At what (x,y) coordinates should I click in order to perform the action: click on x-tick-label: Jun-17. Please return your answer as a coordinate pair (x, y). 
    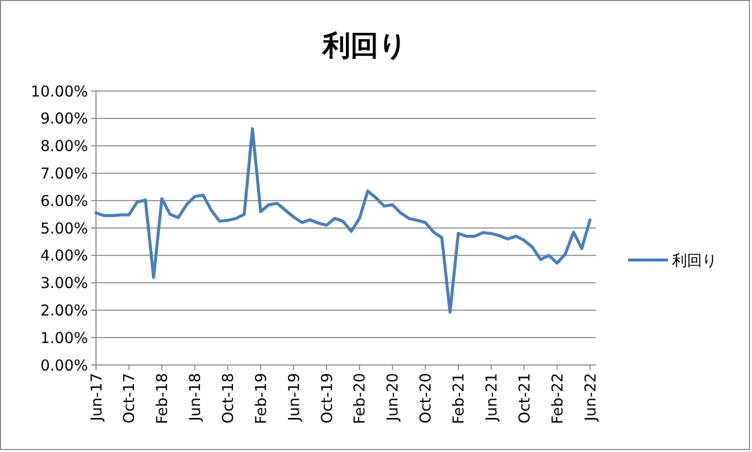
    Looking at the image, I should click on (96, 397).